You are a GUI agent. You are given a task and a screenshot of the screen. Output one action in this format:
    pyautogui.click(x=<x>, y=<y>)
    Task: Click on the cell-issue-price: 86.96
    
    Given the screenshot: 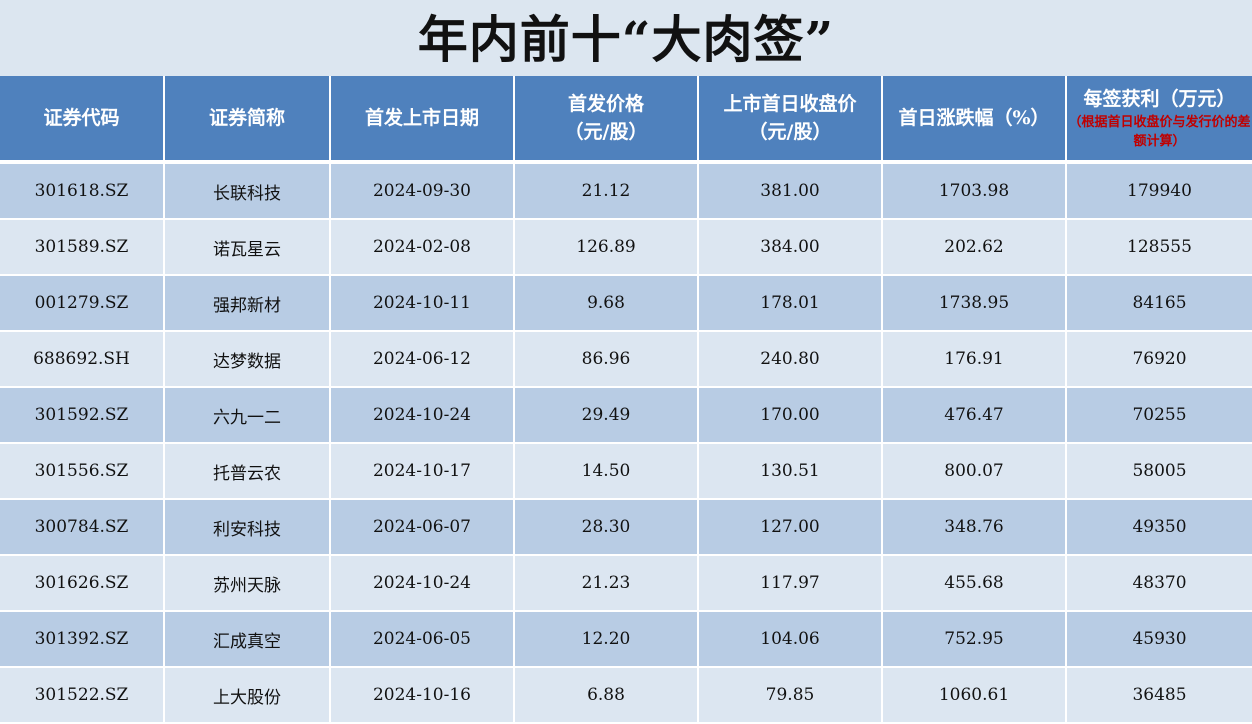 What is the action you would take?
    pyautogui.click(x=607, y=360)
    